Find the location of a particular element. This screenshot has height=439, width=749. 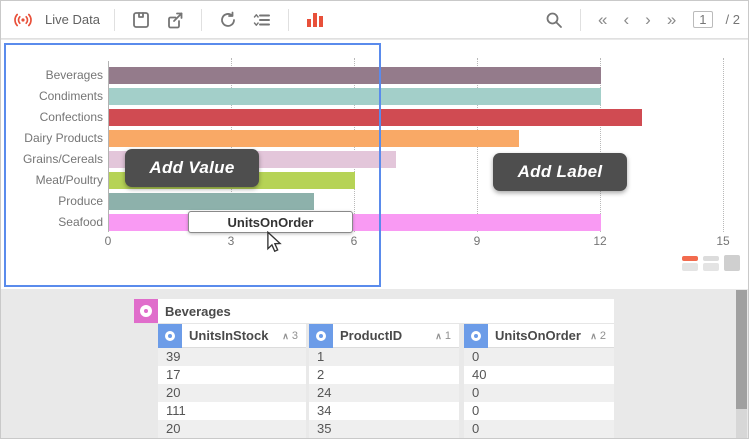

style-solid-icon is located at coordinates (732, 263).